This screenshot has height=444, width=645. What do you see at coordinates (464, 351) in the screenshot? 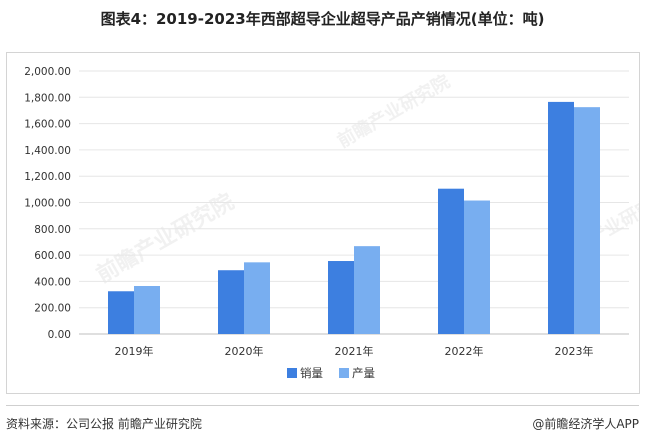
I see `x-tick-label: 2022年` at bounding box center [464, 351].